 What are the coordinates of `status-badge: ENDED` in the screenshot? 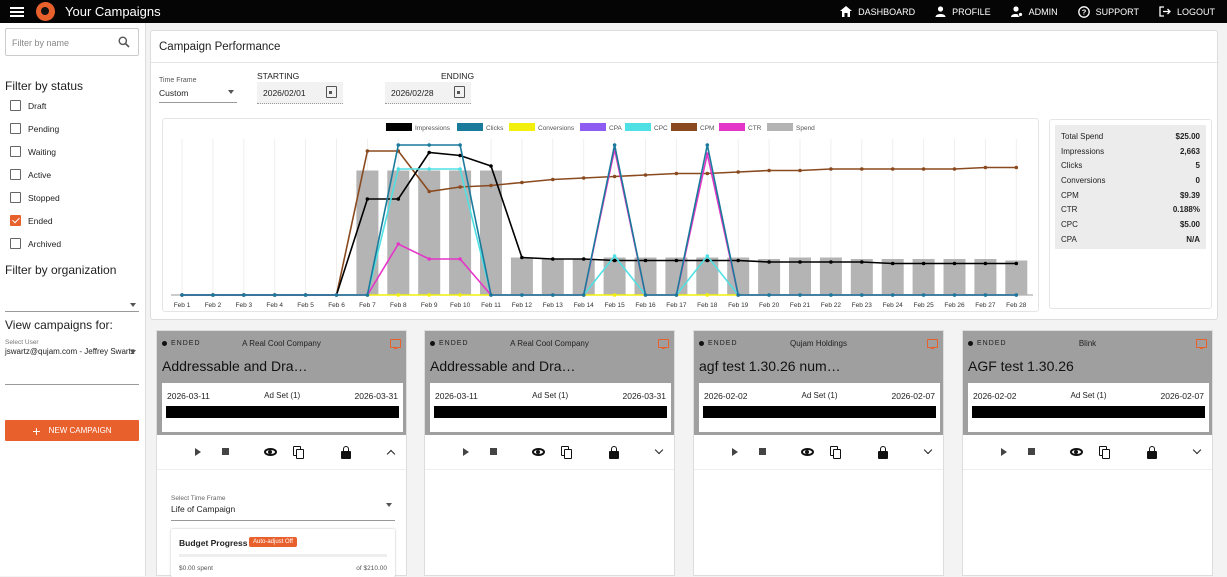 It's located at (181, 343).